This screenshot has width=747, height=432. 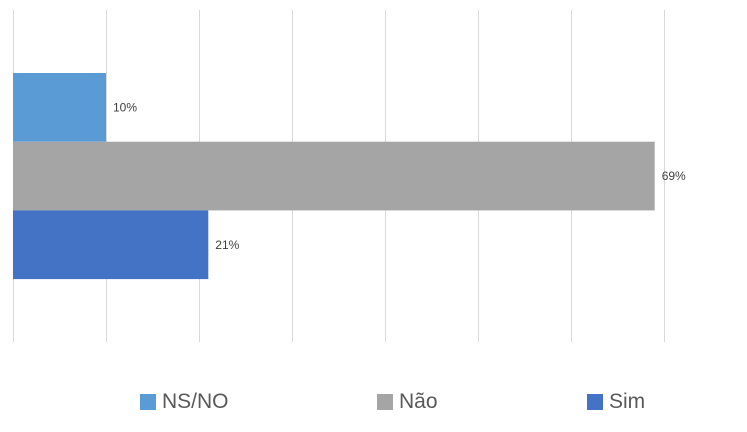 I want to click on legend-item: NS/NO, so click(x=184, y=402).